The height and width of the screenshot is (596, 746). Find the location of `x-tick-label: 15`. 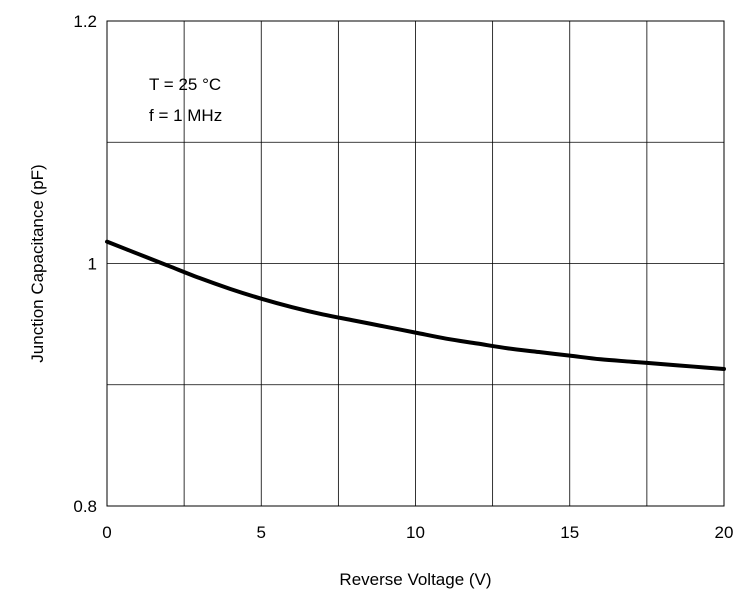

x-tick-label: 15 is located at coordinates (569, 532).